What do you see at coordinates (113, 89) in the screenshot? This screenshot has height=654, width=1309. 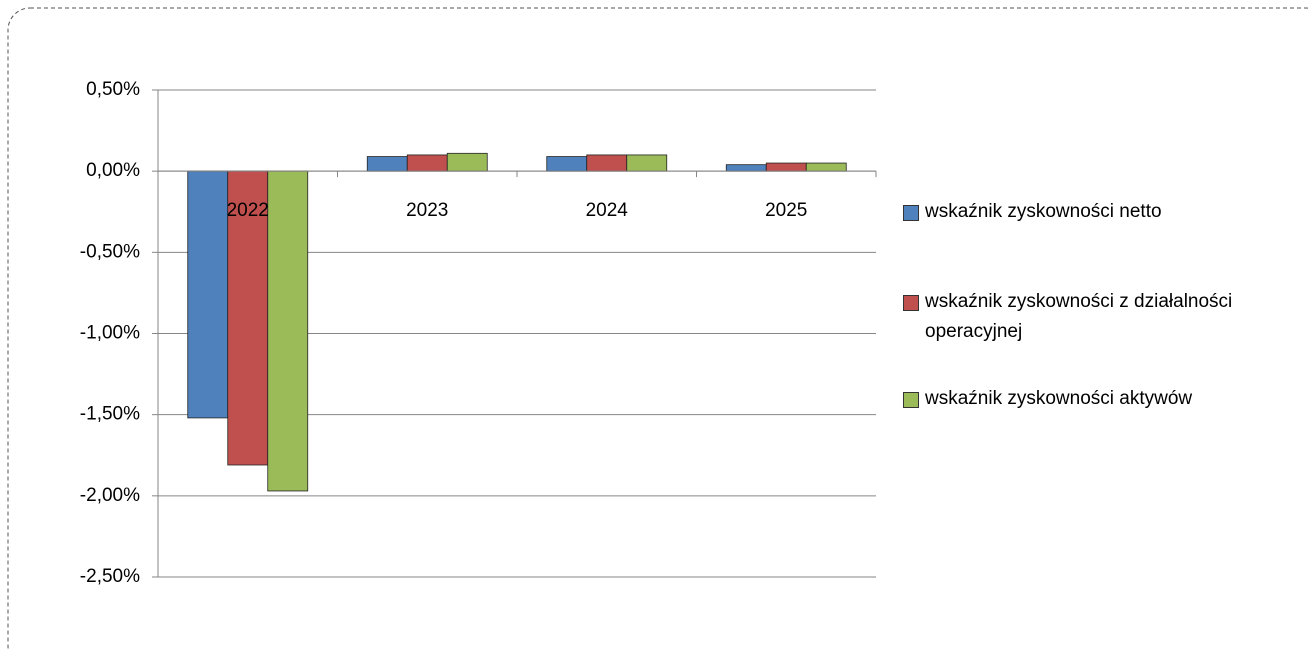 I see `y-tick-label: 0,50%` at bounding box center [113, 89].